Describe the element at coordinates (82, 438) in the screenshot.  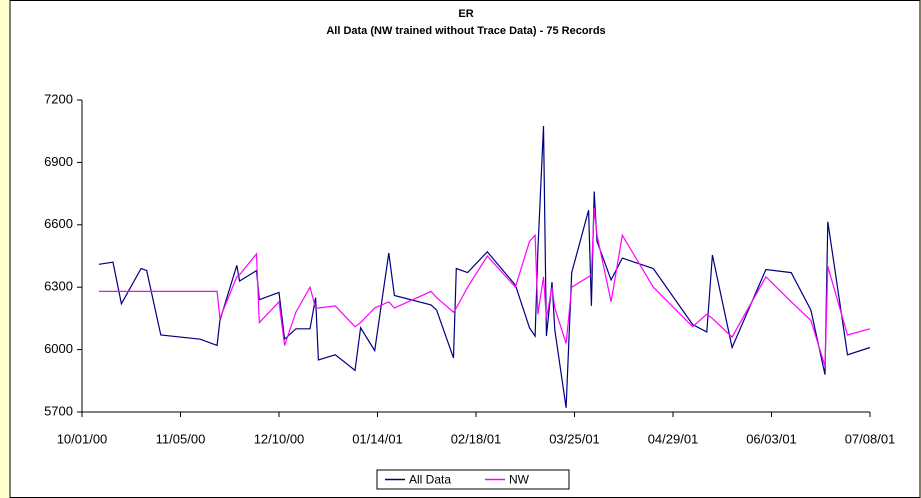
I see `x-tick-label: 10/01/00` at that location.